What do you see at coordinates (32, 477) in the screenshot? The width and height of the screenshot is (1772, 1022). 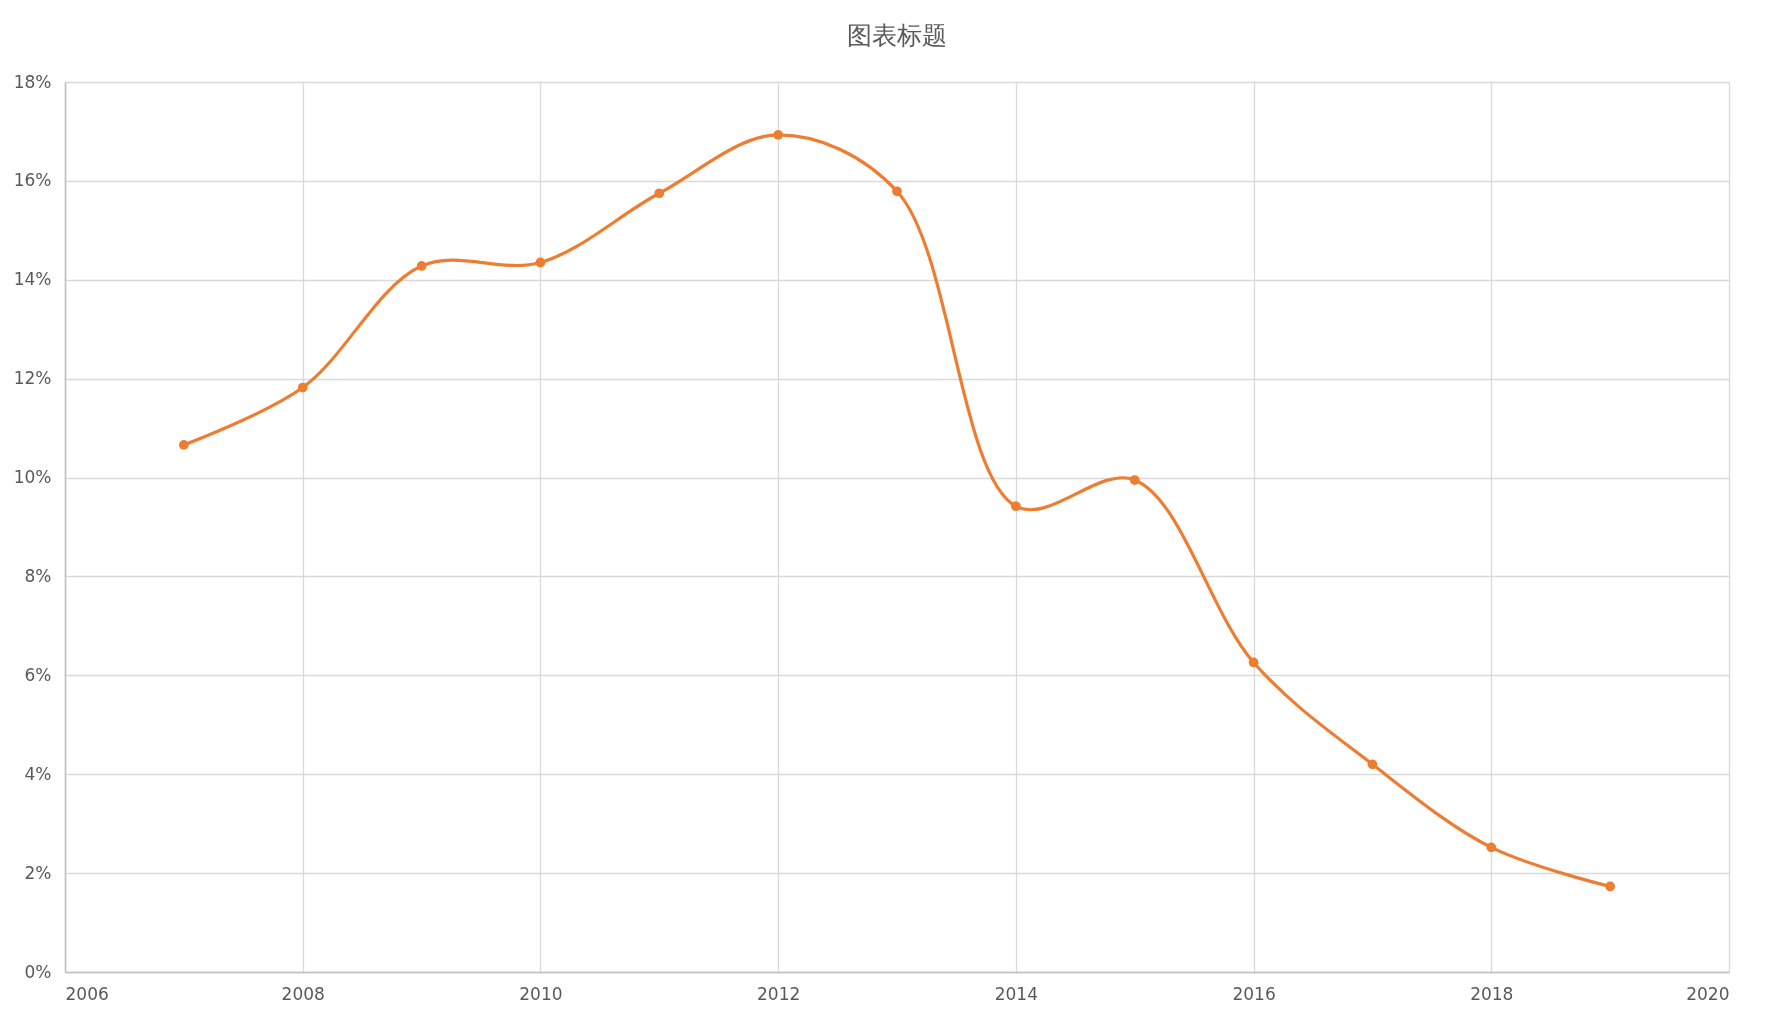 I see `y-tick-label: 10%` at bounding box center [32, 477].